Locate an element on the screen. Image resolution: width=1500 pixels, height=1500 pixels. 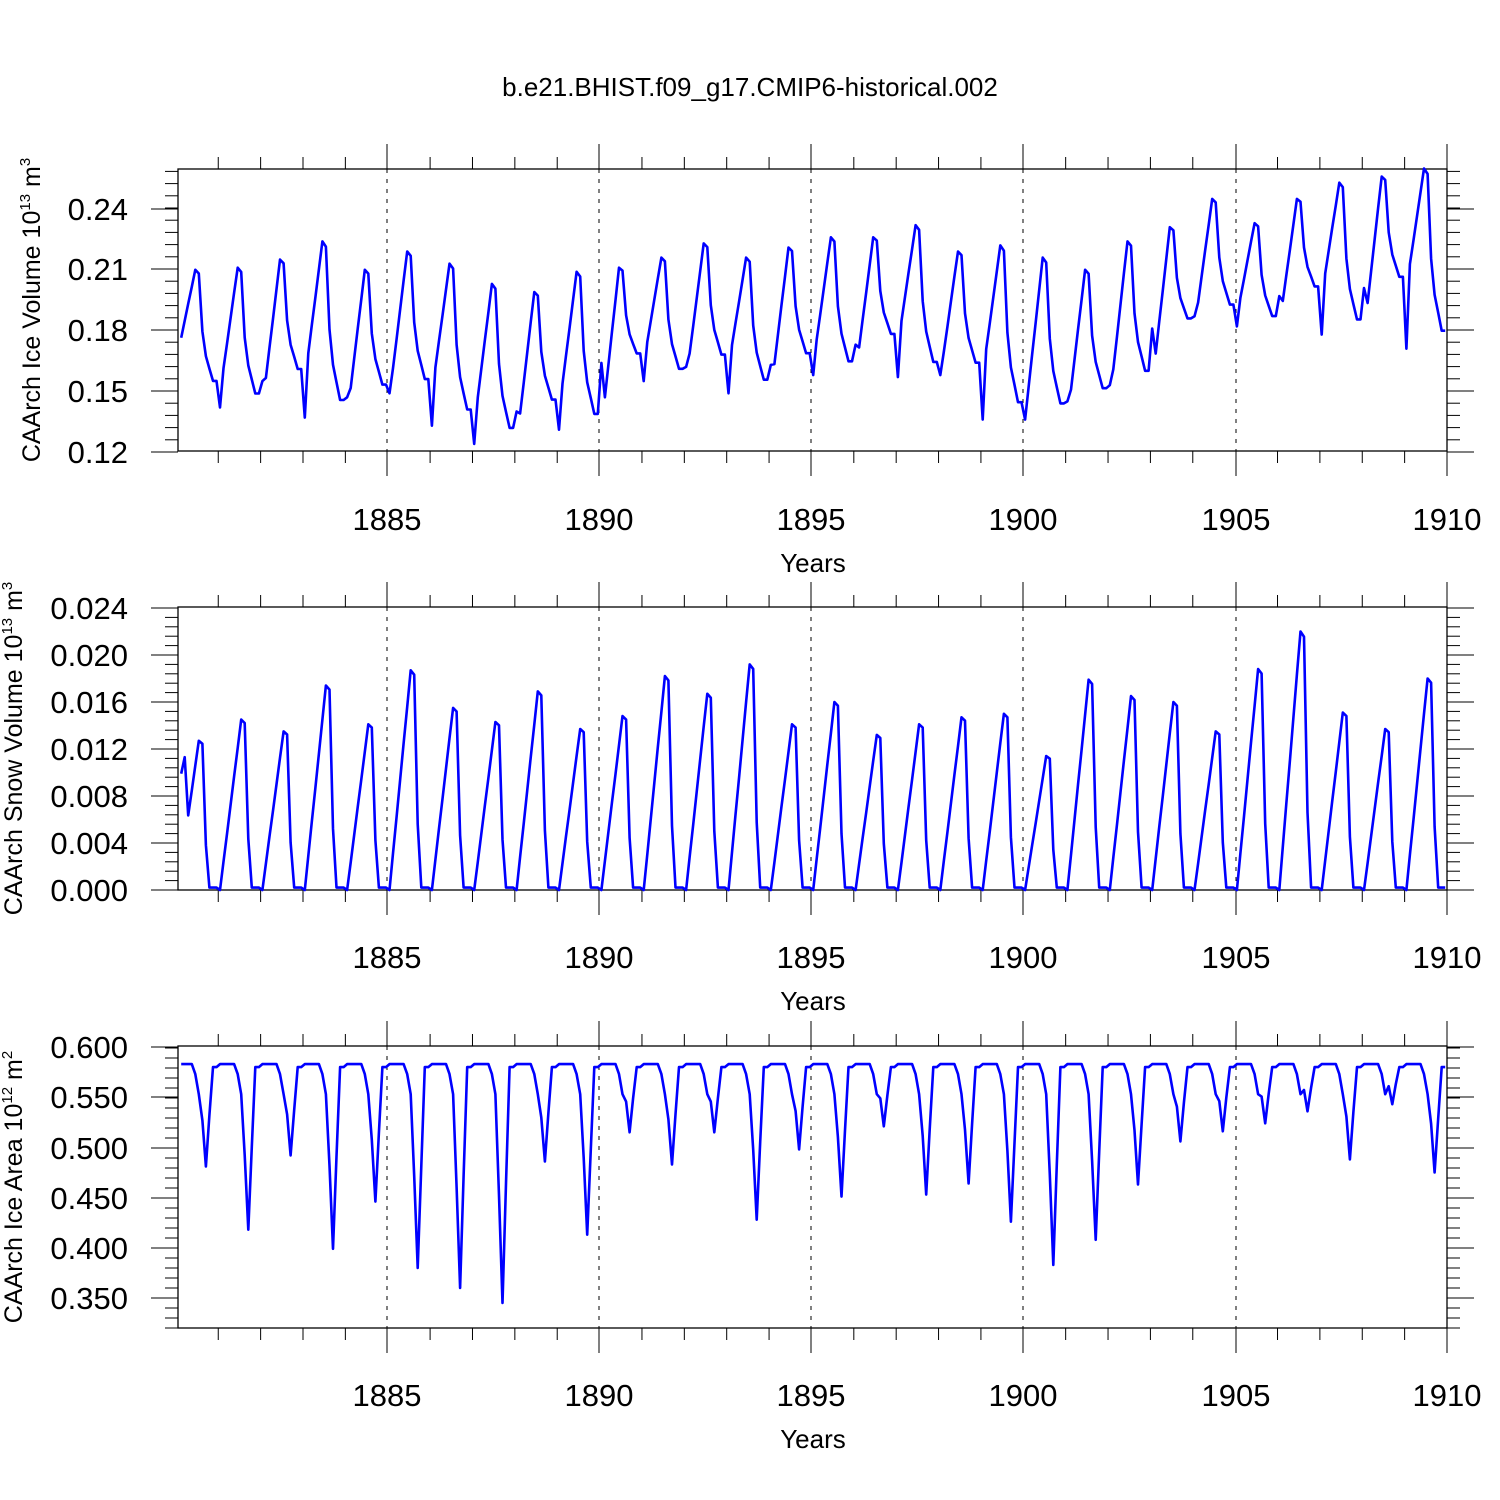
y-tick-label: 0.012 is located at coordinates (89, 749).